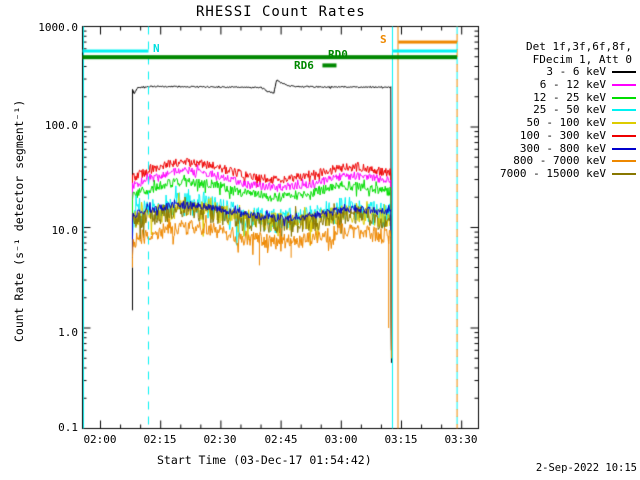  What do you see at coordinates (576, 72) in the screenshot?
I see `legend-label: 3 - 6 keV` at bounding box center [576, 72].